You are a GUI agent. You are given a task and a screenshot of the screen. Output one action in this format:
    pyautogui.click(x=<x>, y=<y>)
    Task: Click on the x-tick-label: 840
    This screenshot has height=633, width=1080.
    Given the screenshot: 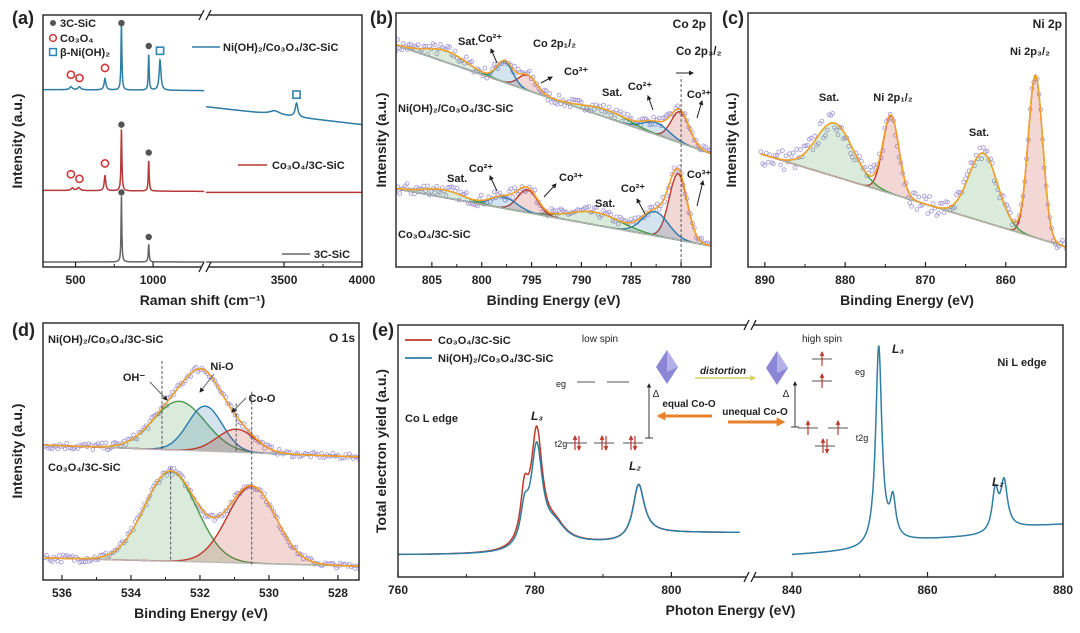 What is the action you would take?
    pyautogui.click(x=792, y=590)
    